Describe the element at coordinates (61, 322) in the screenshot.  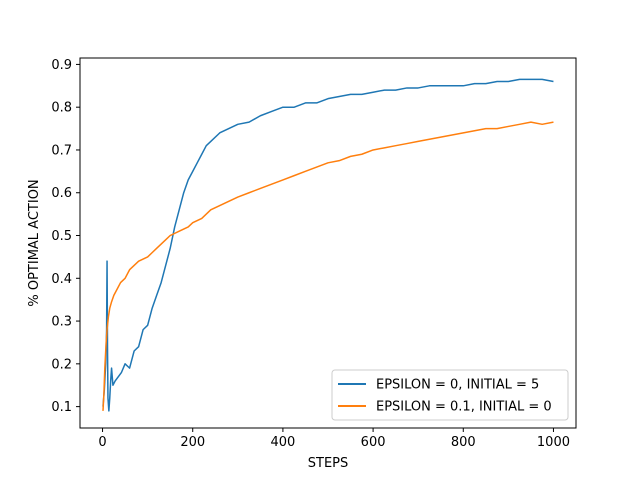
I see `y-tick-label: 0.3` at that location.